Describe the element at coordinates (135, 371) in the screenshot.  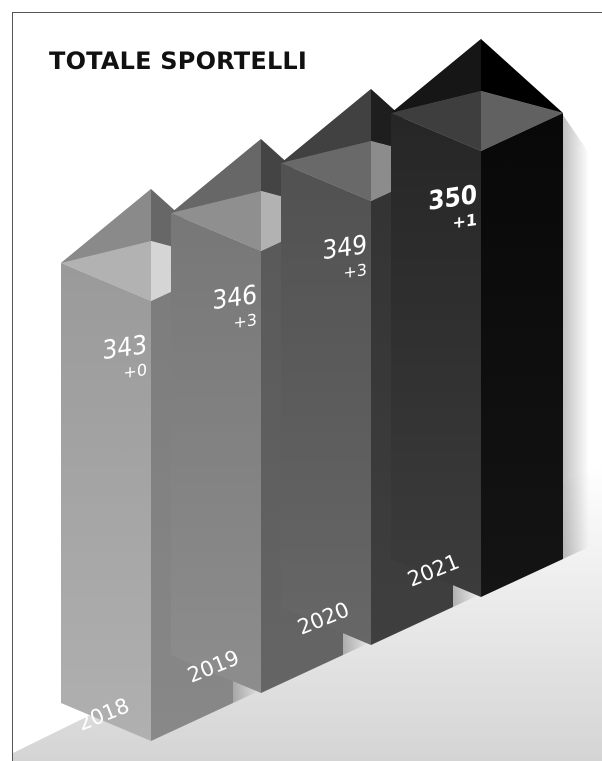
I see `delta-label: +0` at that location.